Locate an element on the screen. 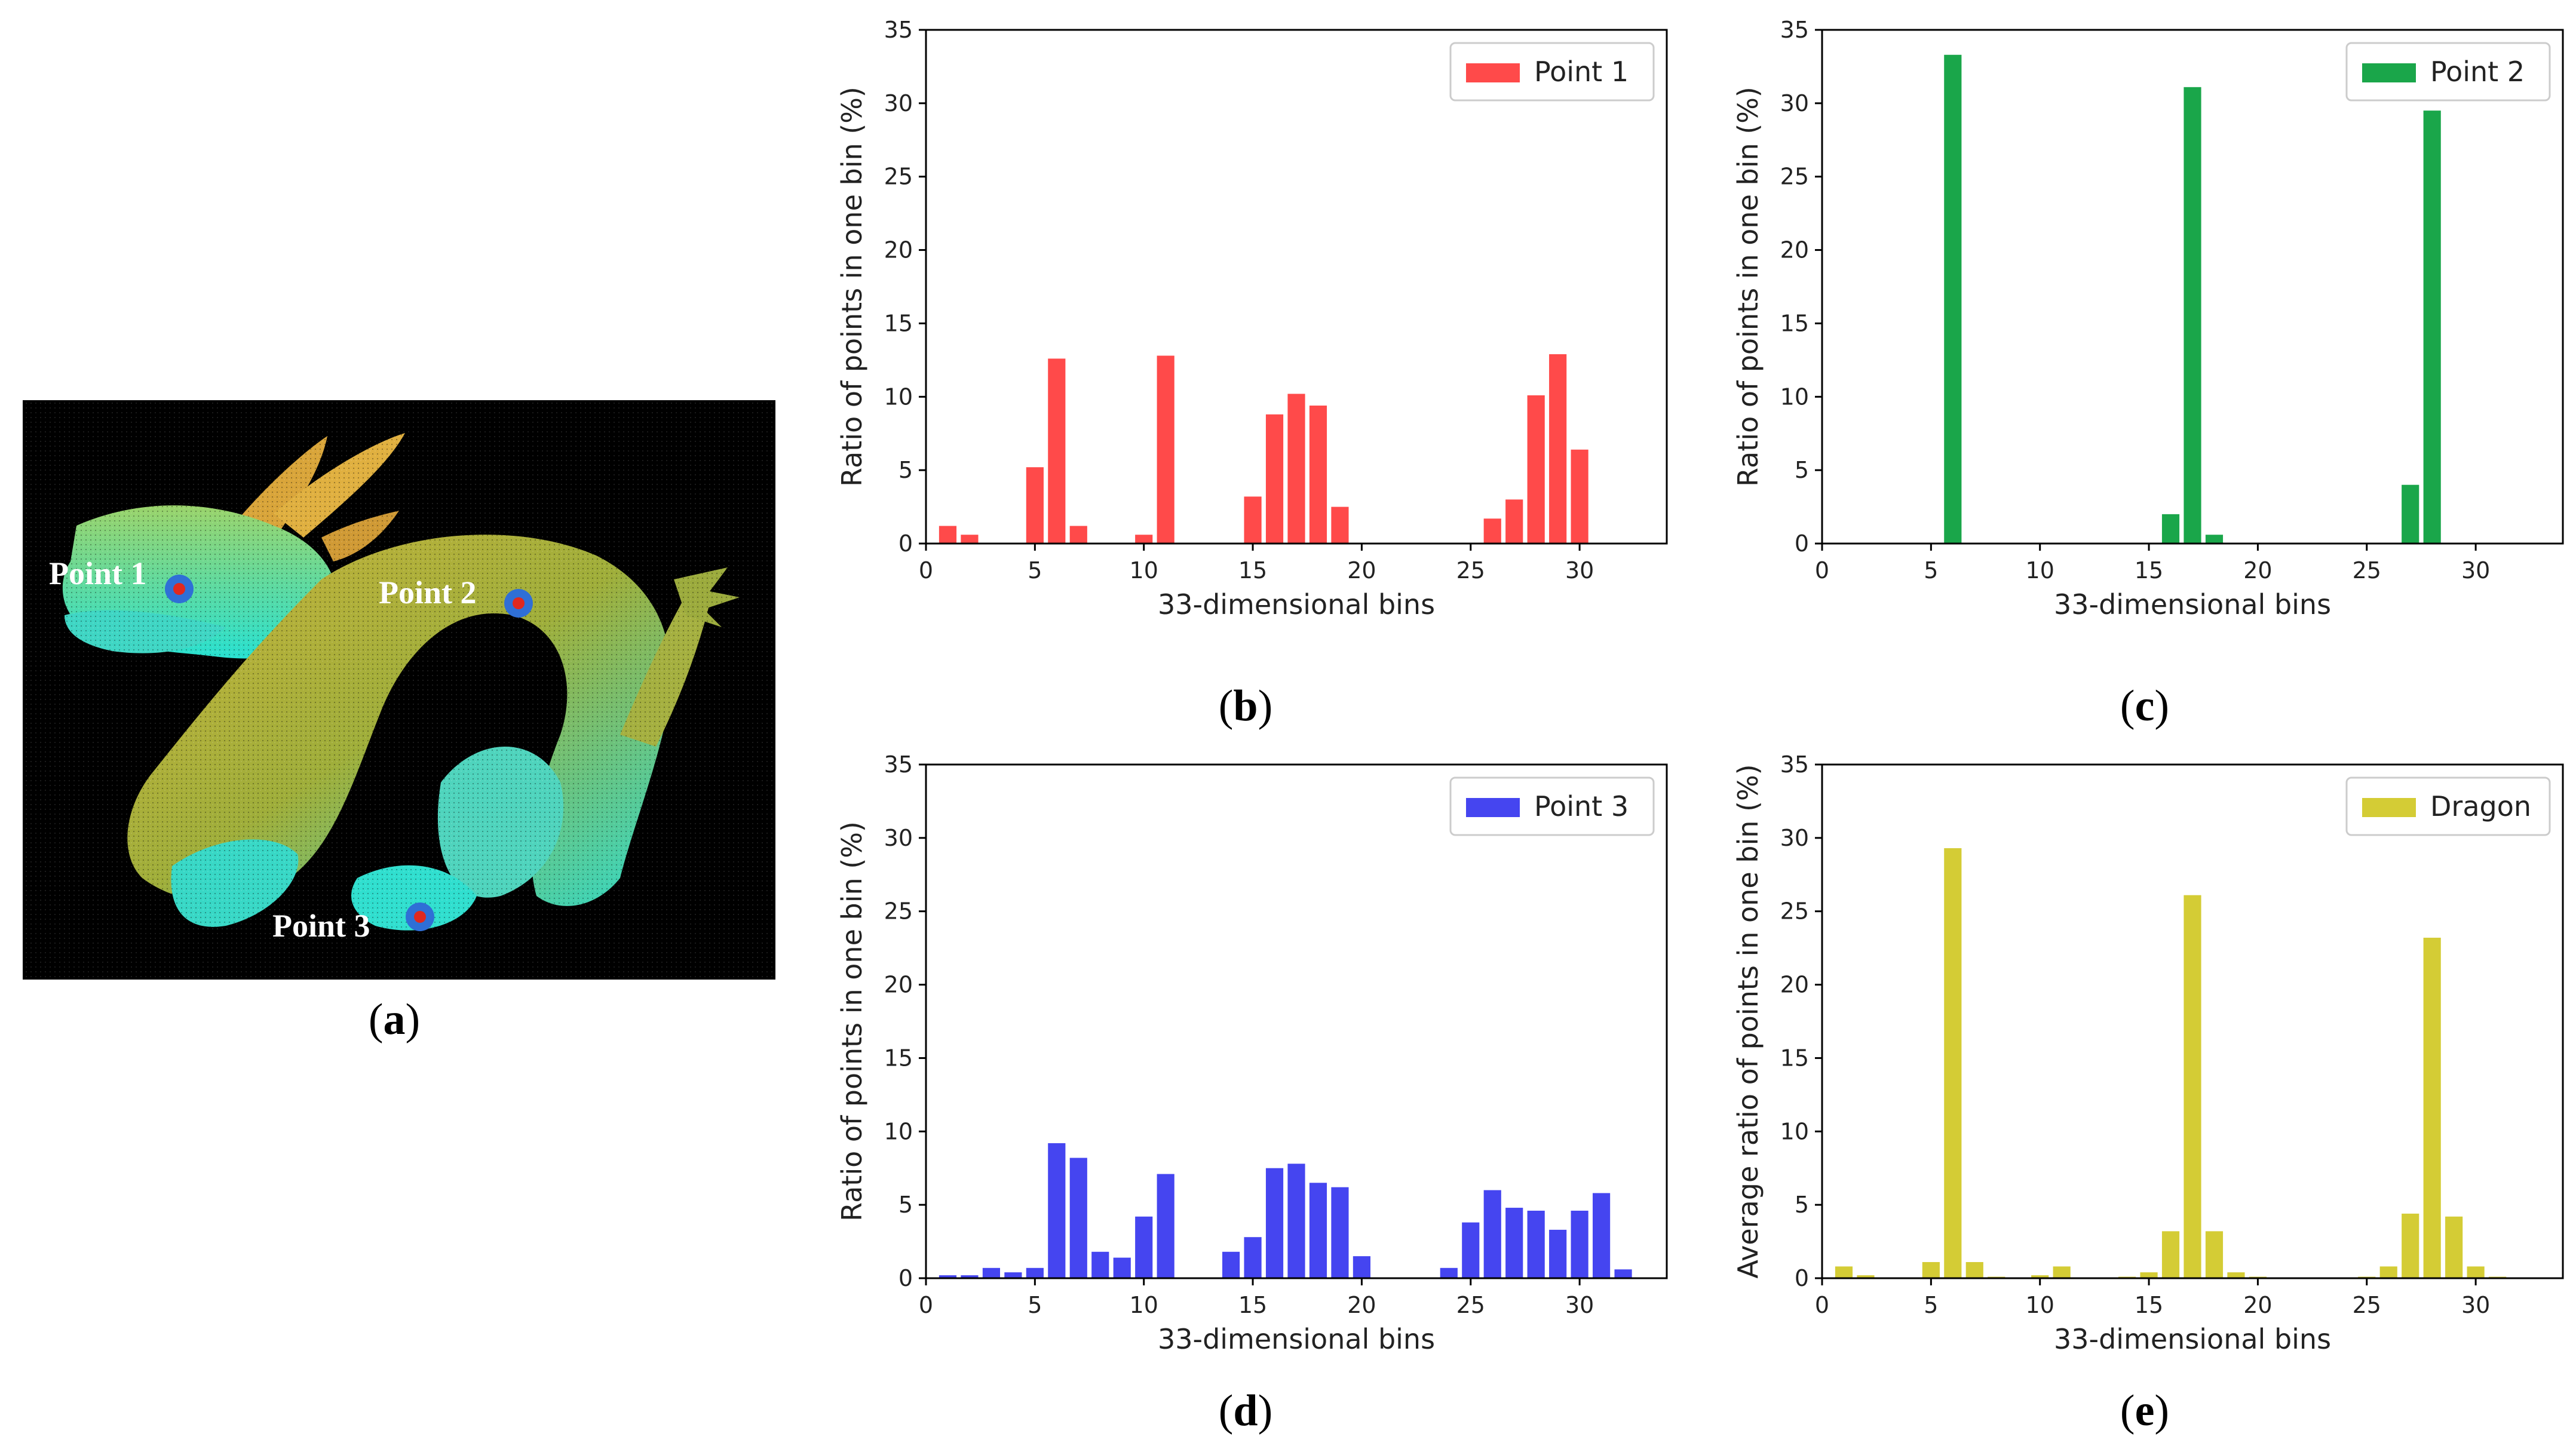 The width and height of the screenshot is (2576, 1455). legend: Point 3 is located at coordinates (1552, 806).